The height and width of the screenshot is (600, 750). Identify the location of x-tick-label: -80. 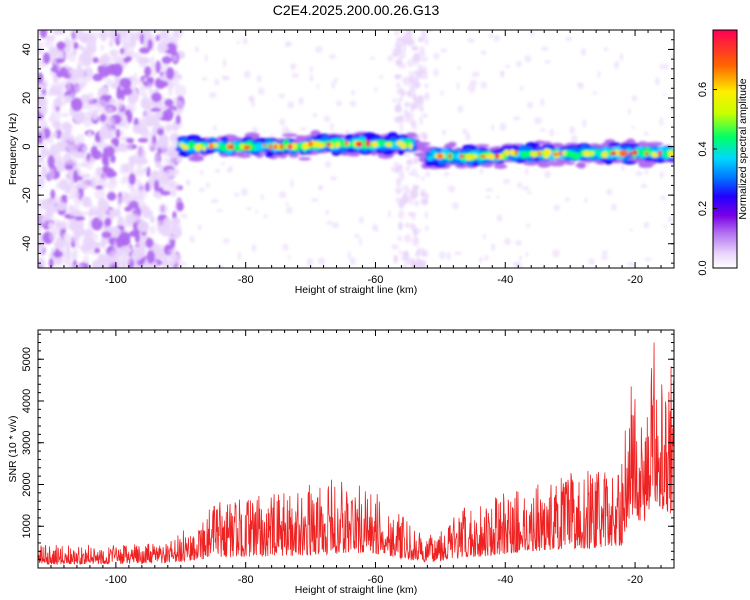
(246, 580).